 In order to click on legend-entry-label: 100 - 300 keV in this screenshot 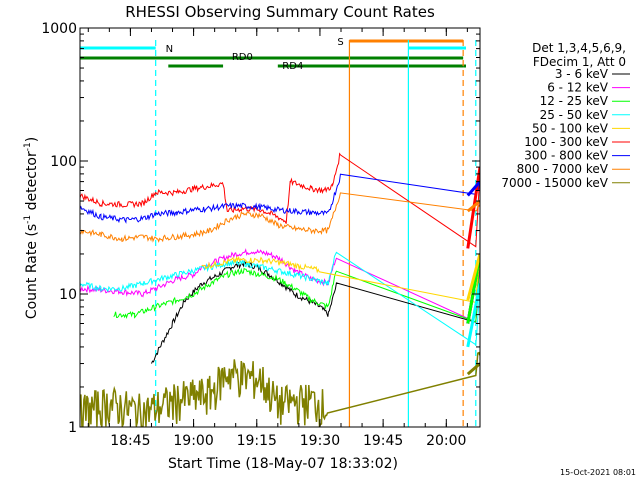, I will do `click(566, 142)`.